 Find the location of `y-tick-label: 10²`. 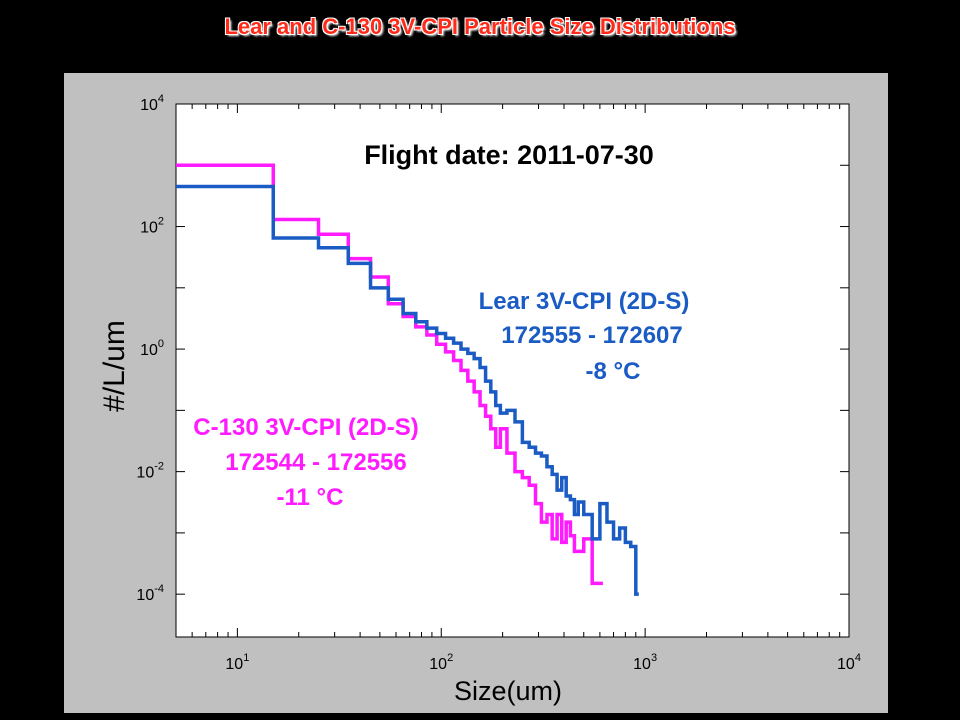

y-tick-label: 10² is located at coordinates (152, 226).